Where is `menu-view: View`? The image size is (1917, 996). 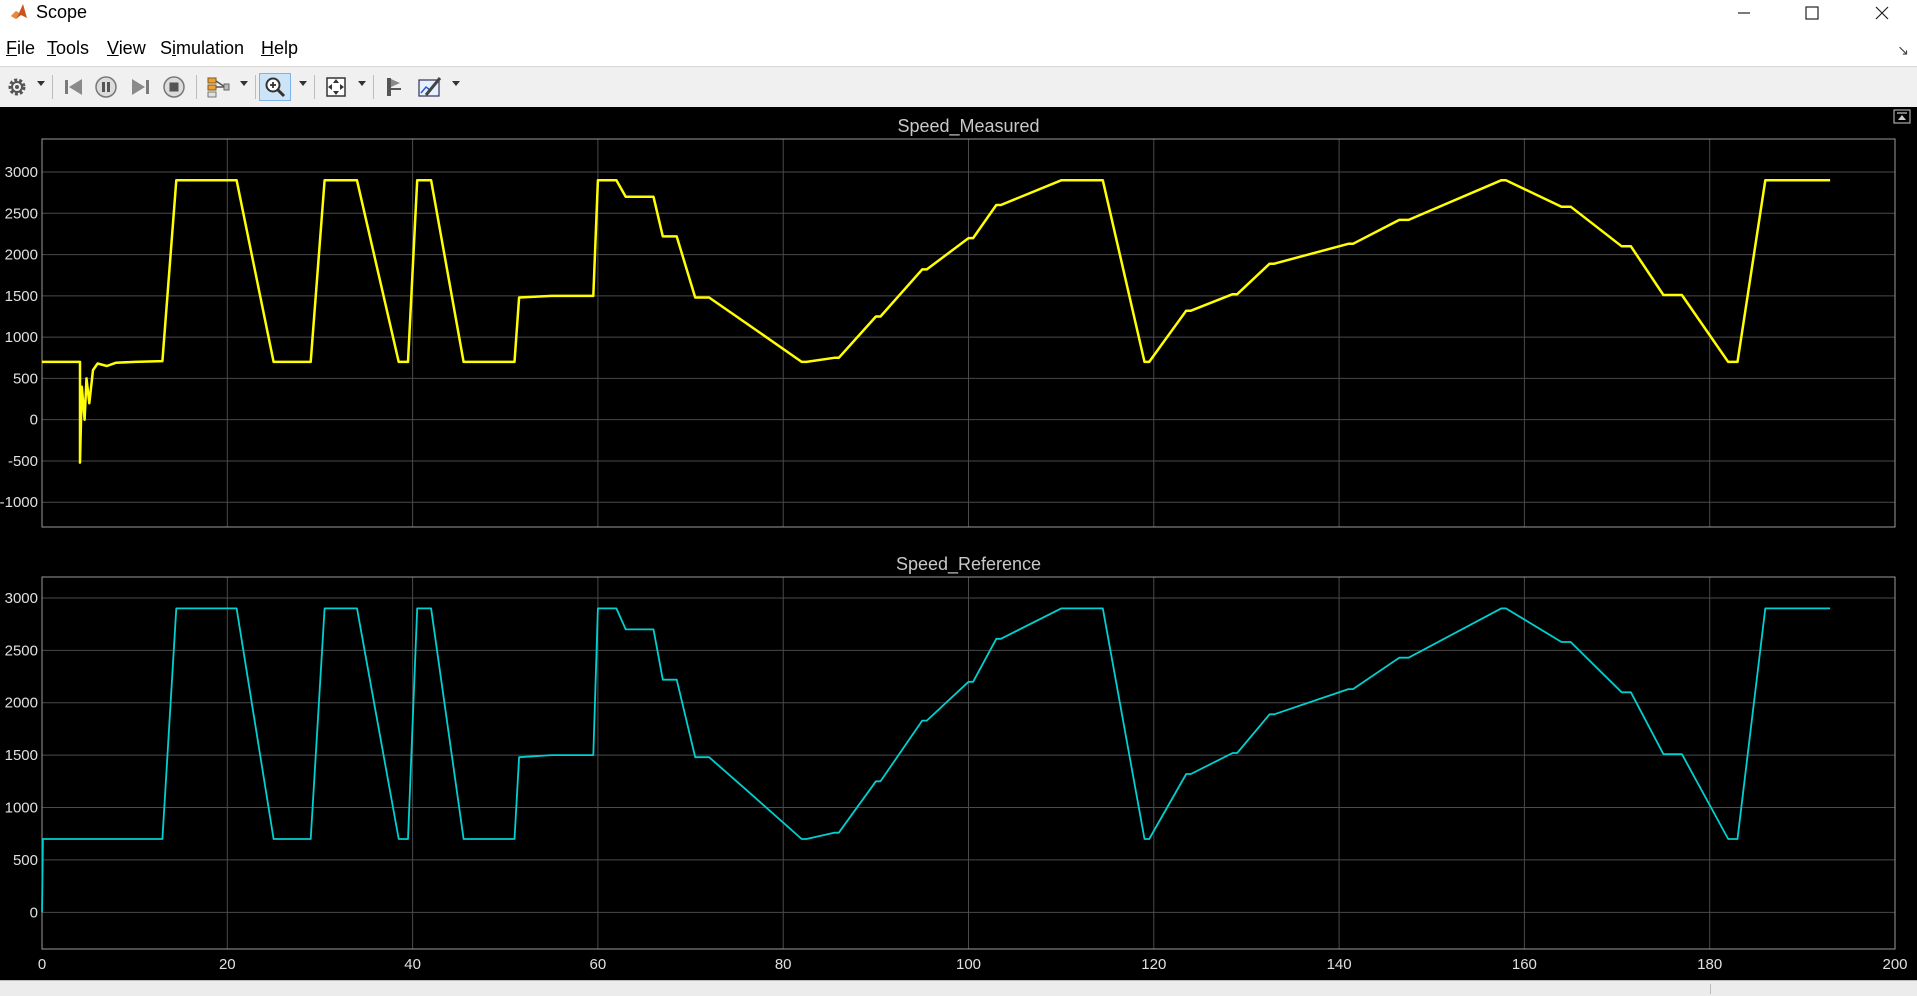 menu-view: View is located at coordinates (126, 48).